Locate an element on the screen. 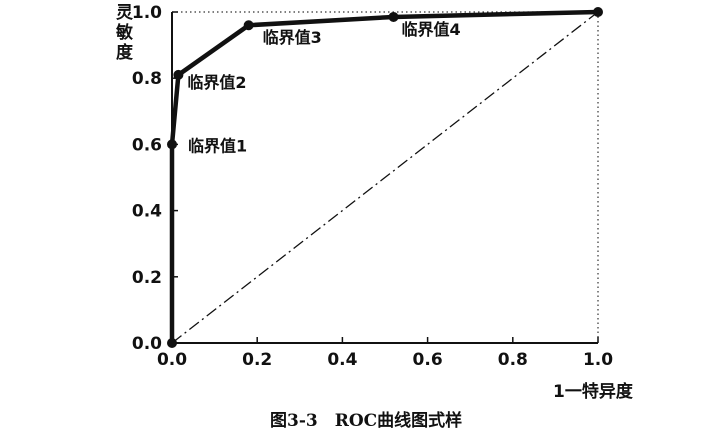 Image resolution: width=720 pixels, height=436 pixels. x-tick-label: 0.6 is located at coordinates (428, 360).